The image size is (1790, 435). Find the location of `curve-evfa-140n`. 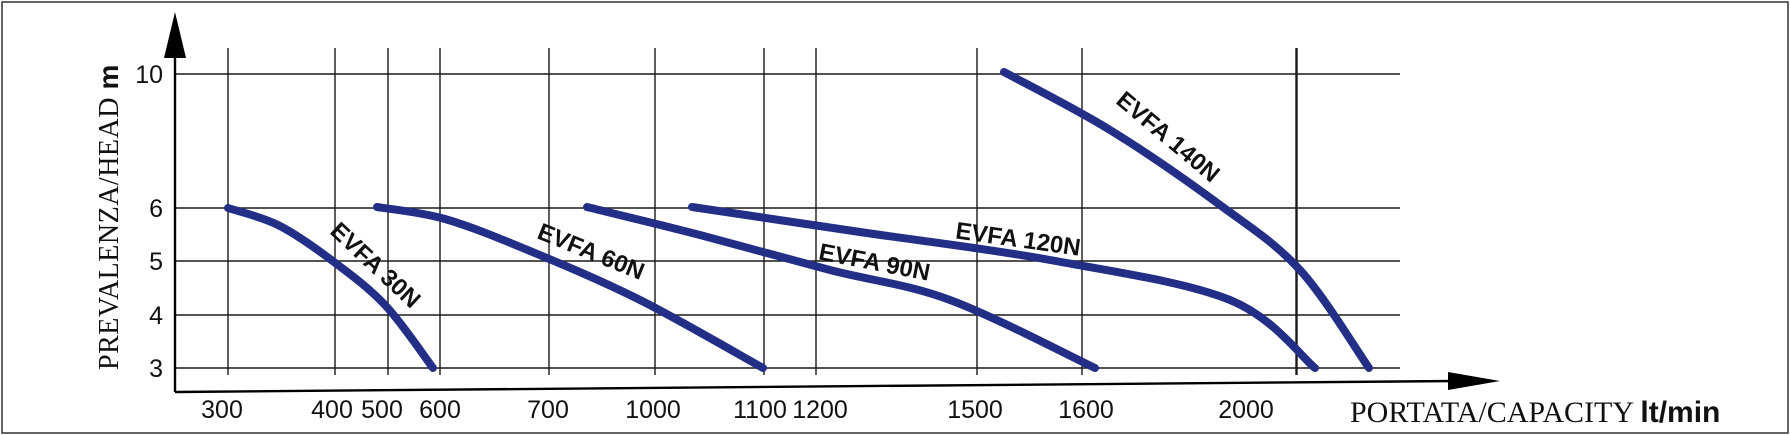

curve-evfa-140n is located at coordinates (1186, 220).